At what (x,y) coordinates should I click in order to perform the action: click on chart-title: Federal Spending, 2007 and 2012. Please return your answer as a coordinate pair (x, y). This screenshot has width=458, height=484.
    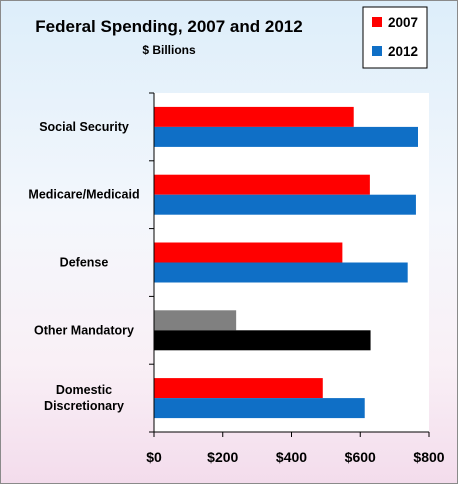
    Looking at the image, I should click on (168, 26).